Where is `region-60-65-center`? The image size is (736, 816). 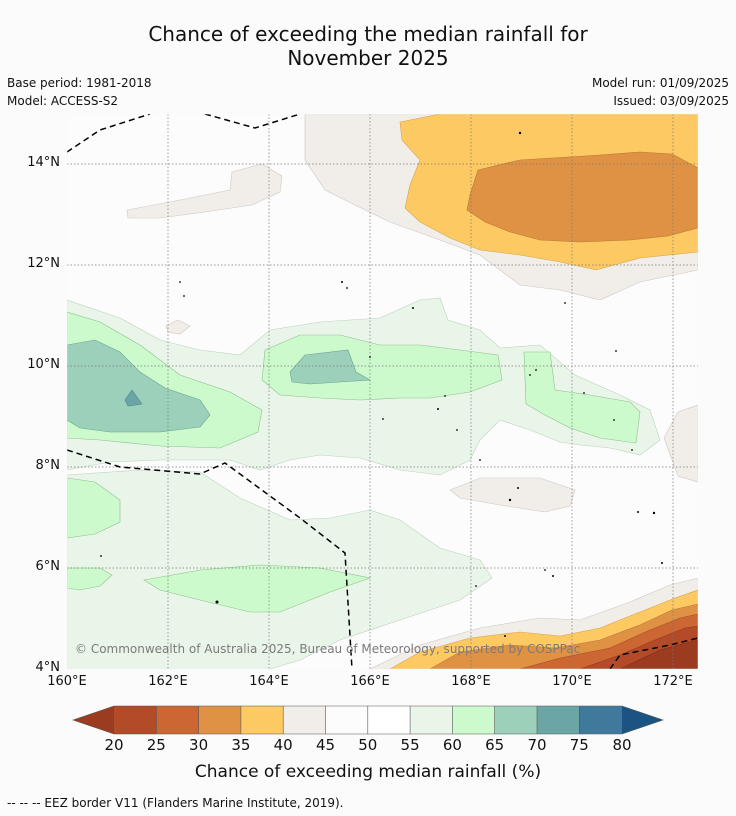 region-60-65-center is located at coordinates (382, 367).